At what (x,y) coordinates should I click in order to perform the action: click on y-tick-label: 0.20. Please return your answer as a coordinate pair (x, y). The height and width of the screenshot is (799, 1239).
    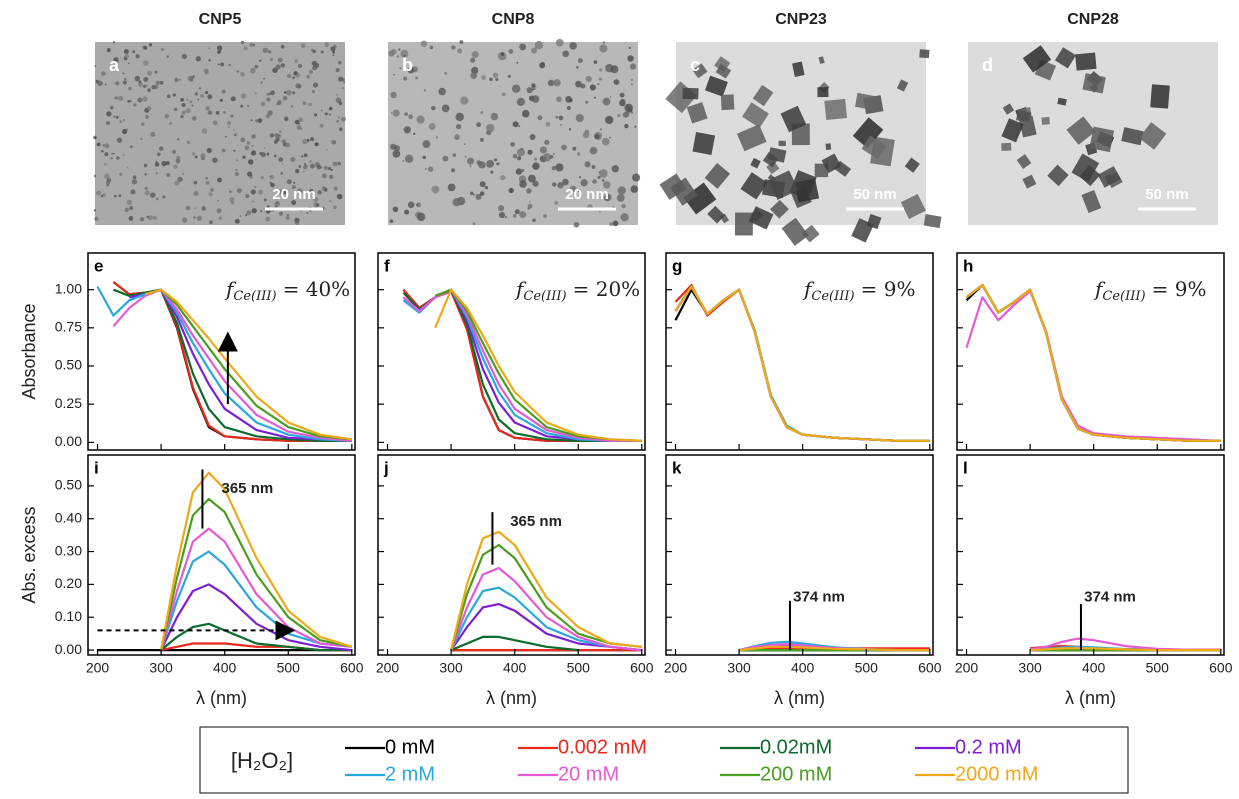
    Looking at the image, I should click on (68, 583).